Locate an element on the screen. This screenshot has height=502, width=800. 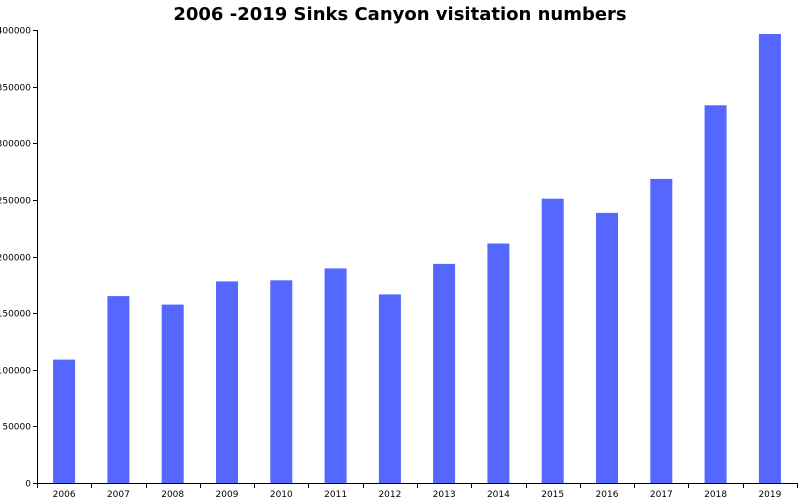
y-tick-label: 150000 is located at coordinates (15, 315).